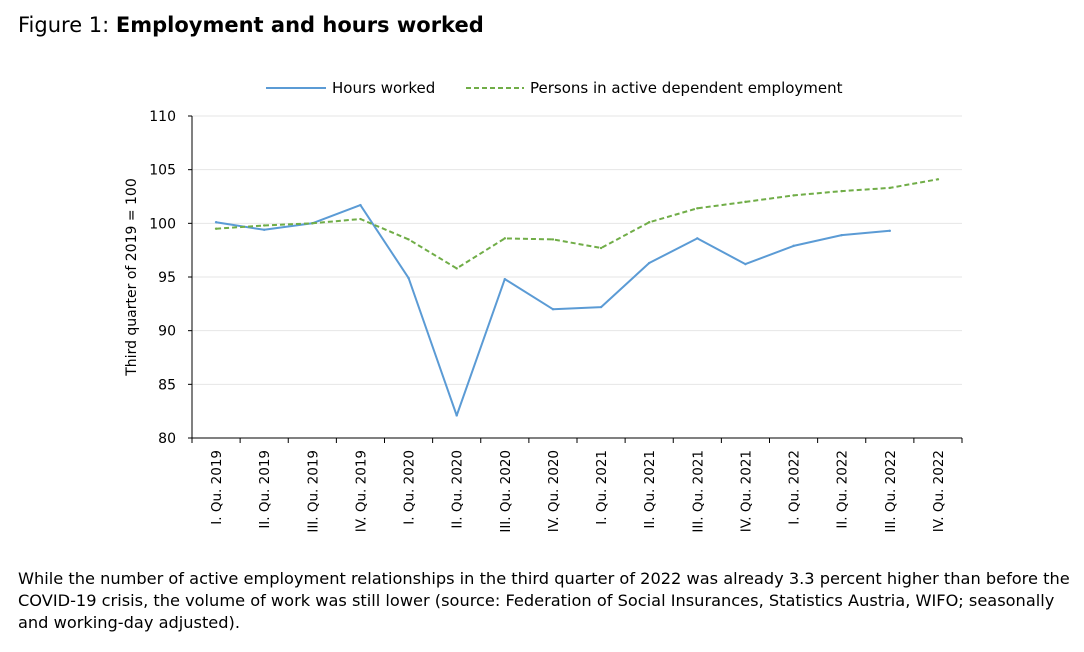  What do you see at coordinates (458, 489) in the screenshot?
I see `x-tick-label: II. Qu. 2020` at bounding box center [458, 489].